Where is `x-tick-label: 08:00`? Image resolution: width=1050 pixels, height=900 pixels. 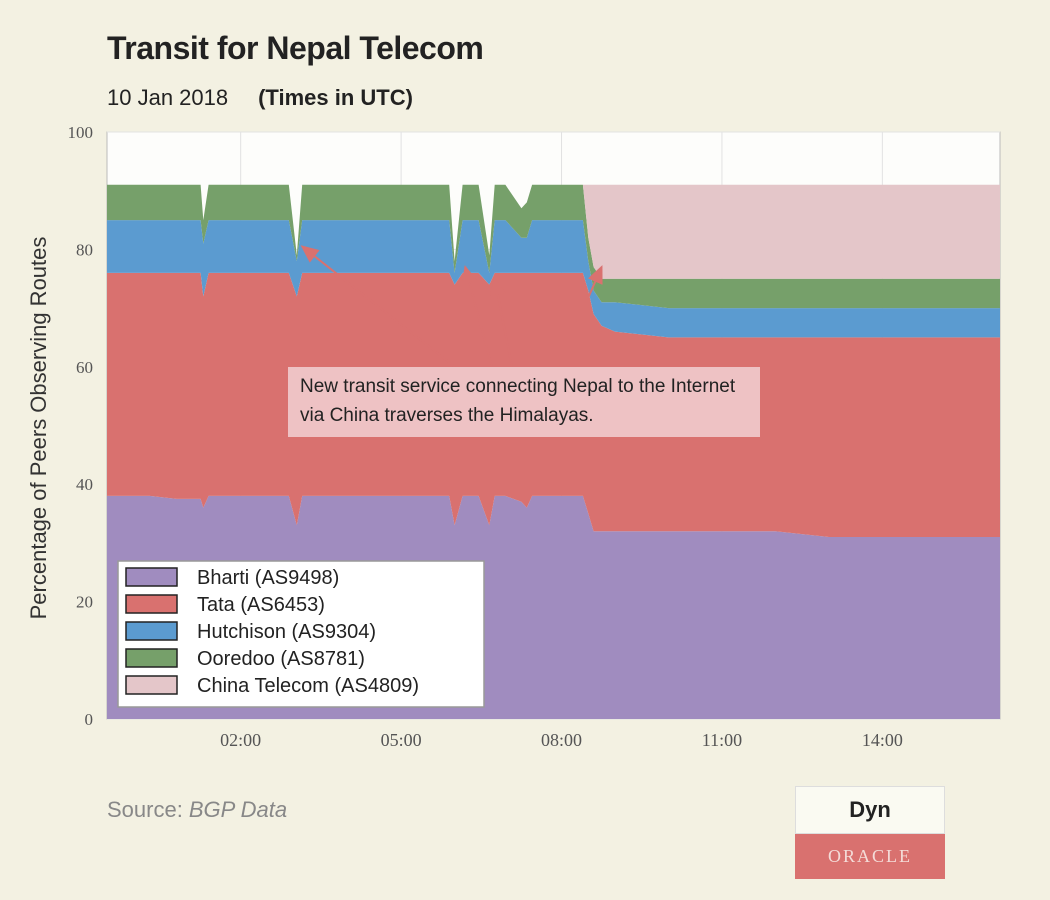 x-tick-label: 08:00 is located at coordinates (561, 740).